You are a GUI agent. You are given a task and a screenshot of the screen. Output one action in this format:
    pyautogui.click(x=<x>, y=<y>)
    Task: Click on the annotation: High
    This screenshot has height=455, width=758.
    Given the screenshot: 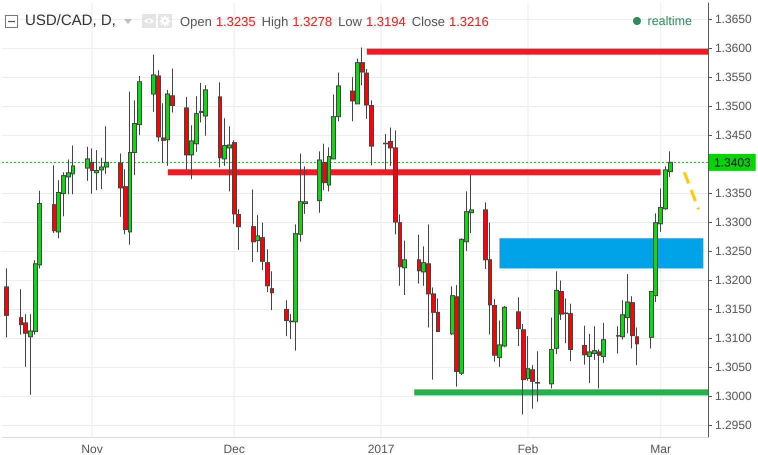 What is the action you would take?
    pyautogui.click(x=275, y=21)
    